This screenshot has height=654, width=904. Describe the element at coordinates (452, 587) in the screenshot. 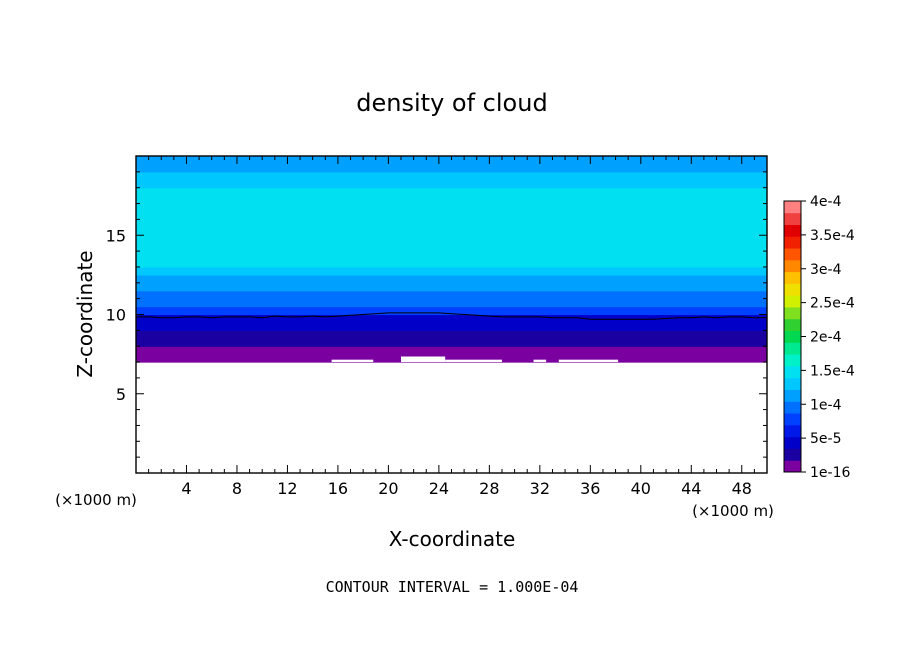

I see `contour-interval-footer: CONTOUR INTERVAL = 1.000E-04` at that location.